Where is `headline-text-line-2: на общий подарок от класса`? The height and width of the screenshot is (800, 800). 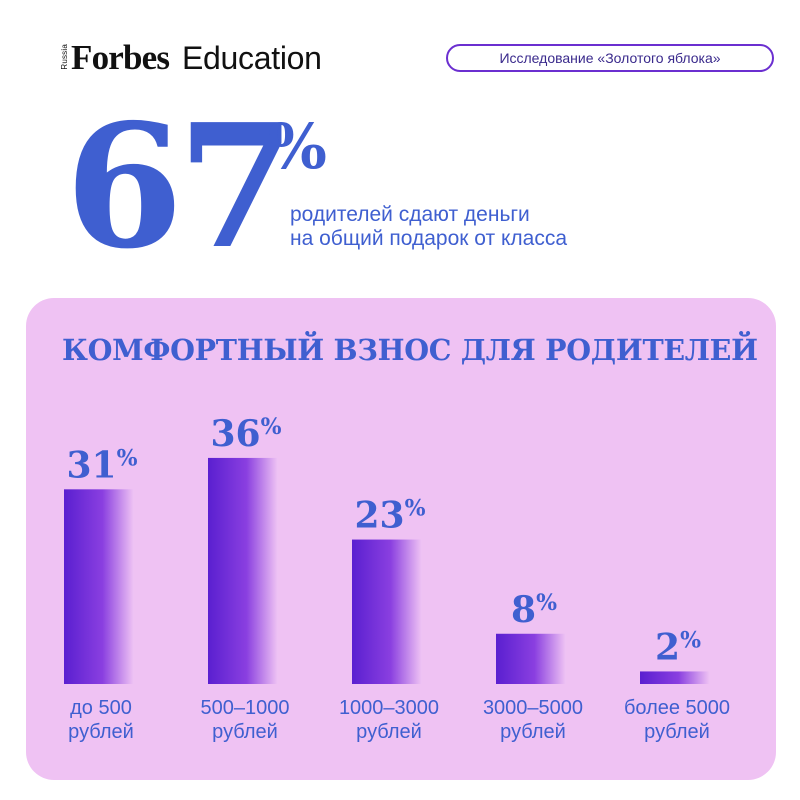
headline-text-line-2: на общий подарок от класса is located at coordinates (428, 238).